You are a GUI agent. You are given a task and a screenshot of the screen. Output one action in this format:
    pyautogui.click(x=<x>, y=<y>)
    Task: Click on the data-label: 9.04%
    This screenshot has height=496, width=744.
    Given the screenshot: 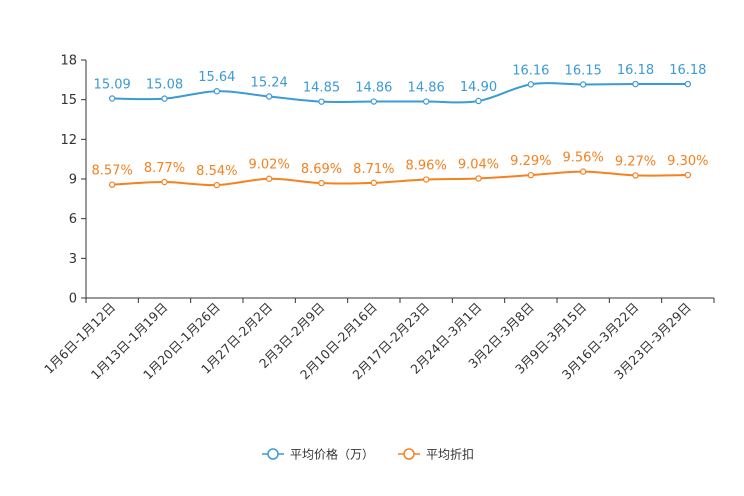 What is the action you would take?
    pyautogui.click(x=478, y=164)
    